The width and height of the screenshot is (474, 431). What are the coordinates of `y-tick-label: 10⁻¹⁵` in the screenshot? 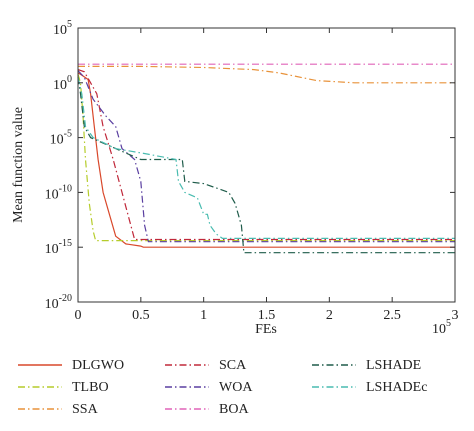 It's located at (58, 247).